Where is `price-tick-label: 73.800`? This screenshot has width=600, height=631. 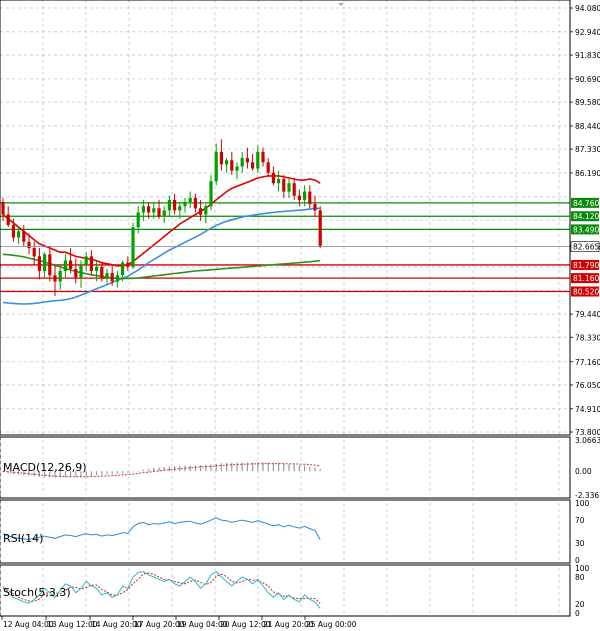 price-tick-label: 73.800 is located at coordinates (587, 432).